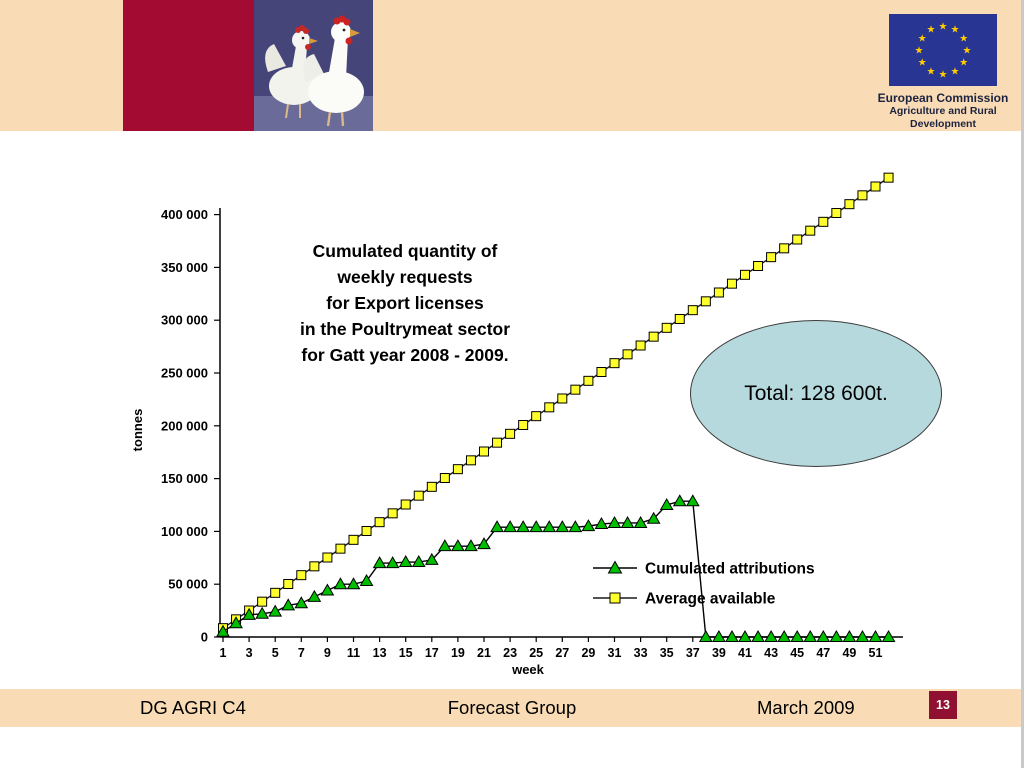 The height and width of the screenshot is (768, 1024). Describe the element at coordinates (528, 669) in the screenshot. I see `svg-text: week` at that location.